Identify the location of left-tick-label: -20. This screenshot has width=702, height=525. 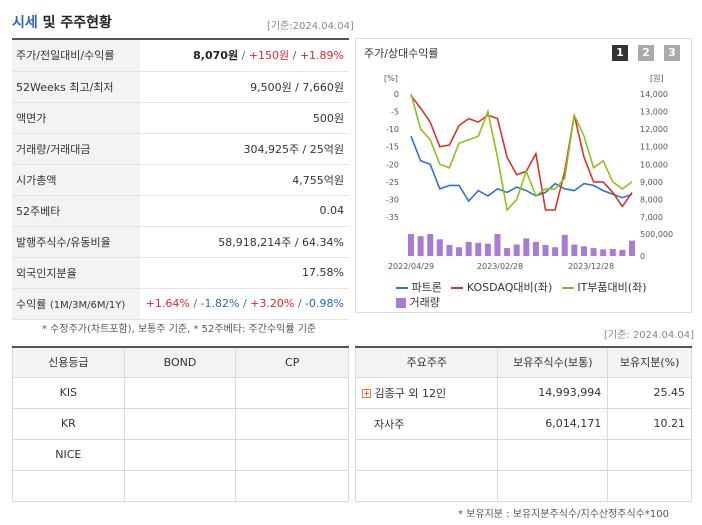
(392, 164).